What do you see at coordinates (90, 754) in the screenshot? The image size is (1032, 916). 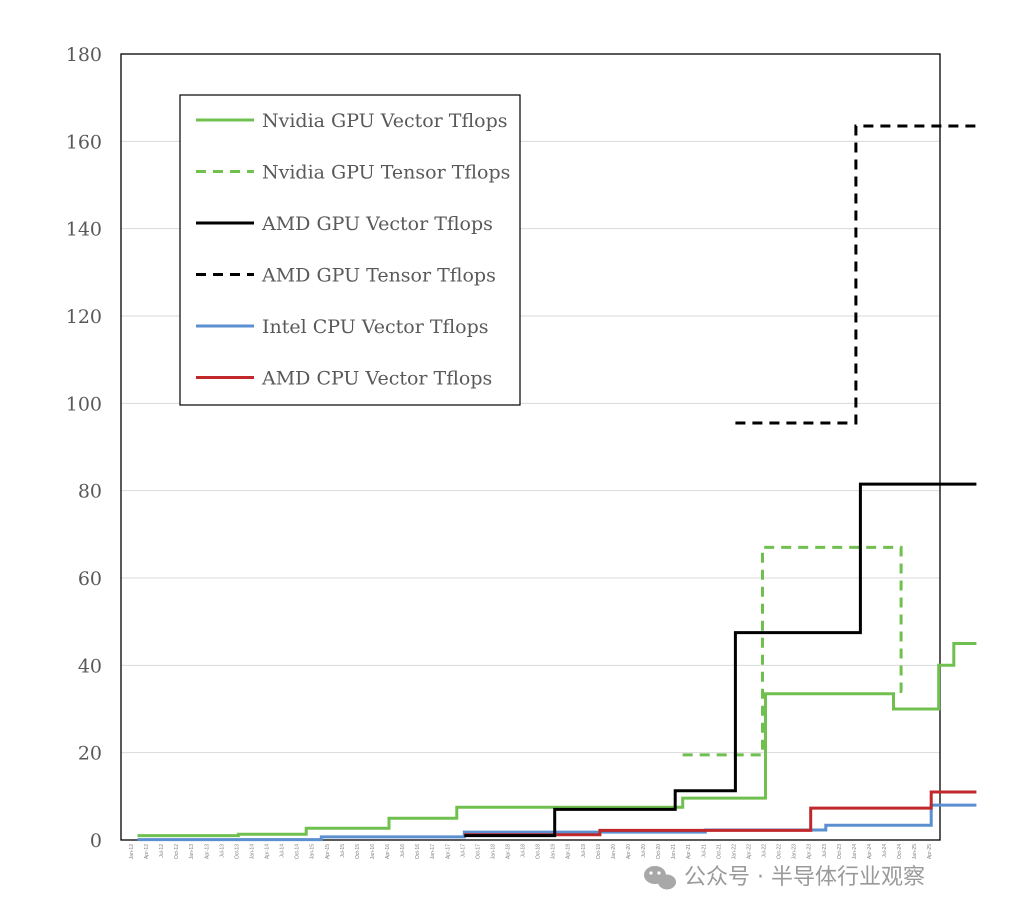 I see `y-tick-label: 20` at bounding box center [90, 754].